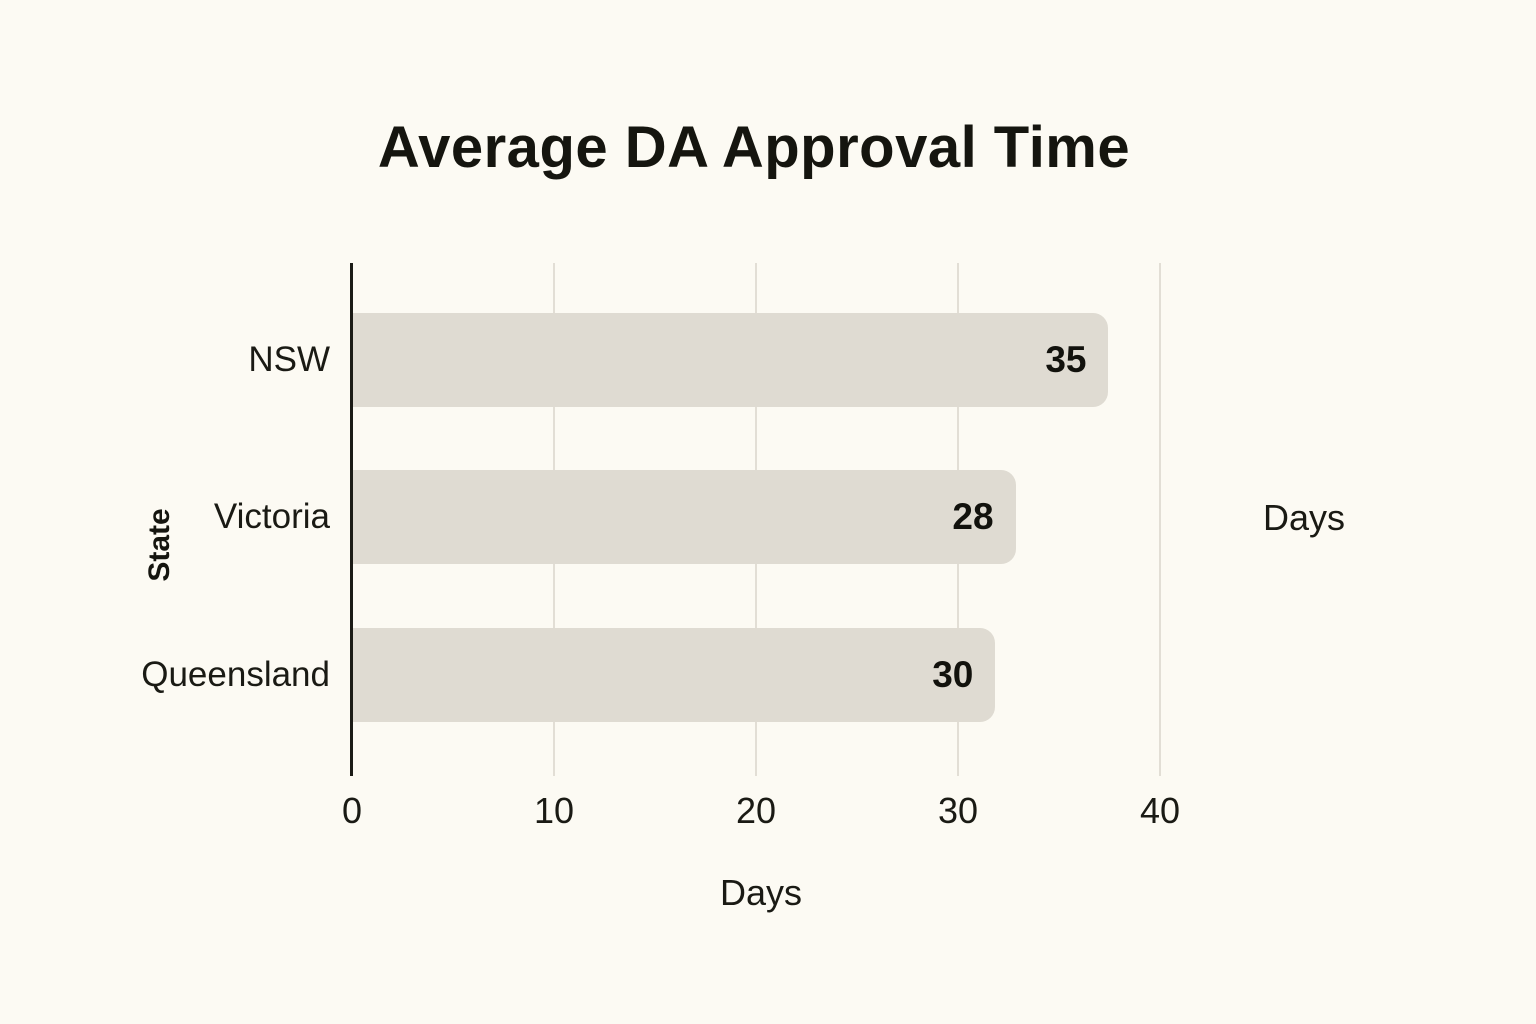 This screenshot has height=1024, width=1536. I want to click on x-axis-title: Days, so click(761, 892).